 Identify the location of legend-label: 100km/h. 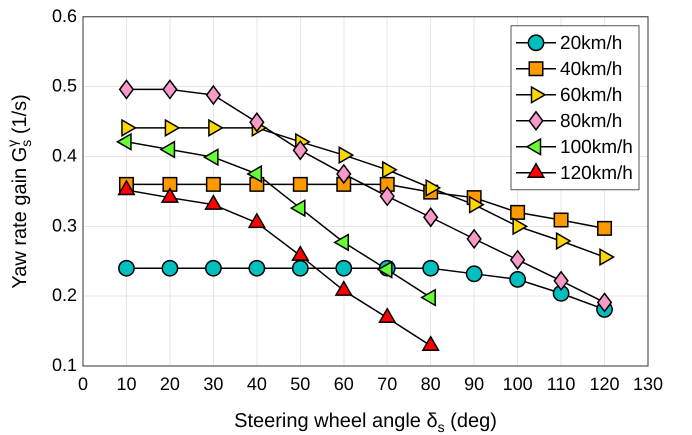
(596, 147).